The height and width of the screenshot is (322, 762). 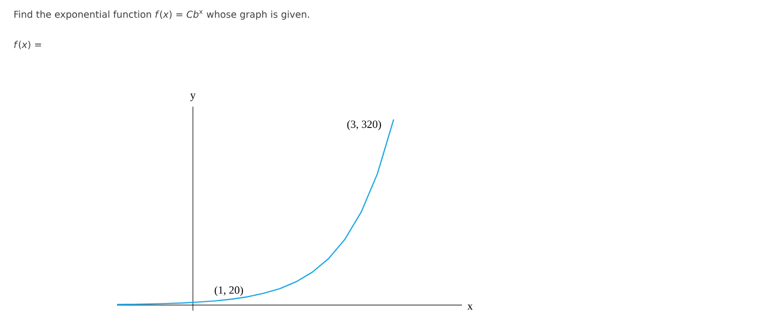 What do you see at coordinates (193, 98) in the screenshot?
I see `y-axis-title: y` at bounding box center [193, 98].